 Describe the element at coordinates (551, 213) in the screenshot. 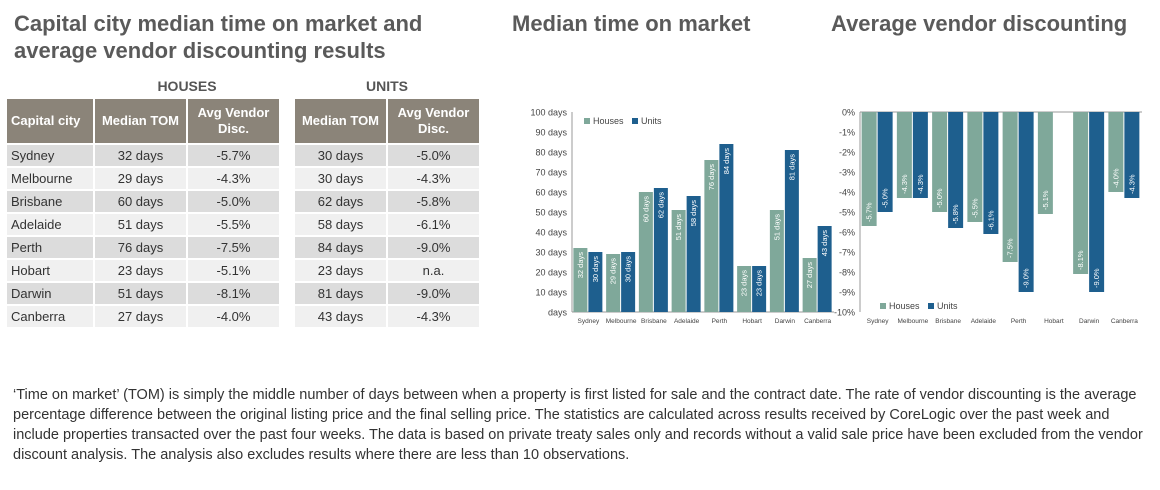

I see `tom-y-tick-label: 50 days` at that location.